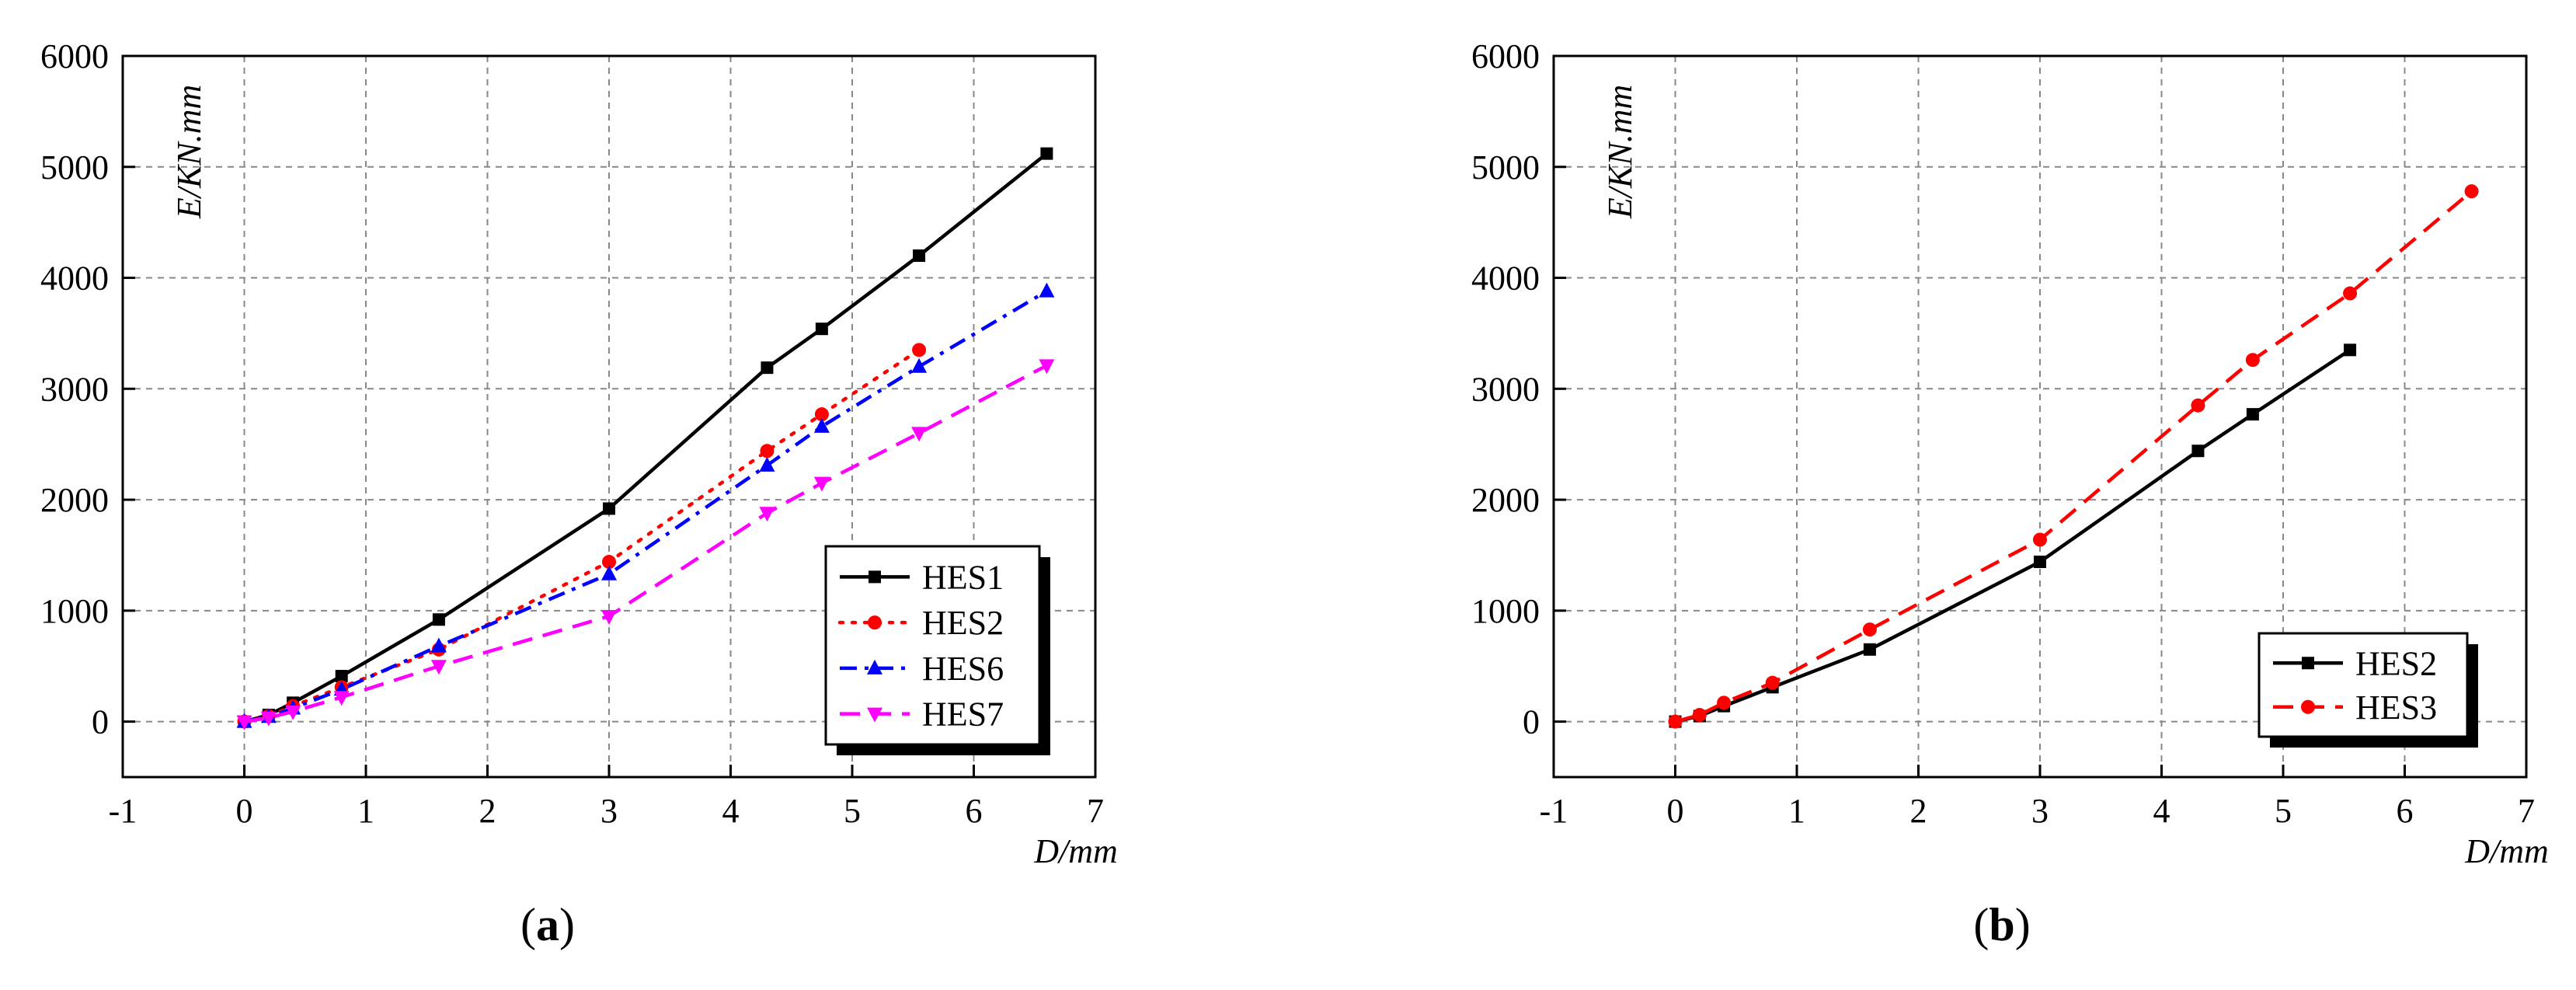  What do you see at coordinates (875, 577) in the screenshot?
I see `legend-marker-hes1` at bounding box center [875, 577].